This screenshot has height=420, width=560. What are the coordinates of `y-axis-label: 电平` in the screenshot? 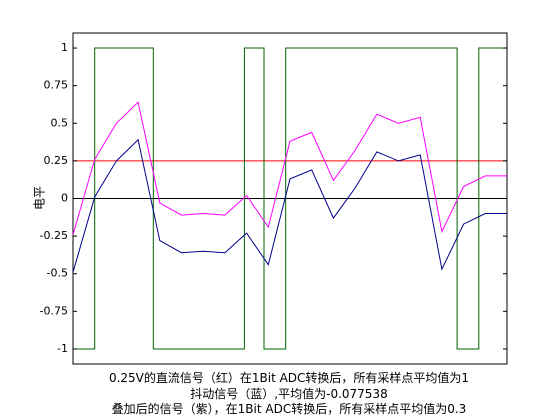 It's located at (40, 198).